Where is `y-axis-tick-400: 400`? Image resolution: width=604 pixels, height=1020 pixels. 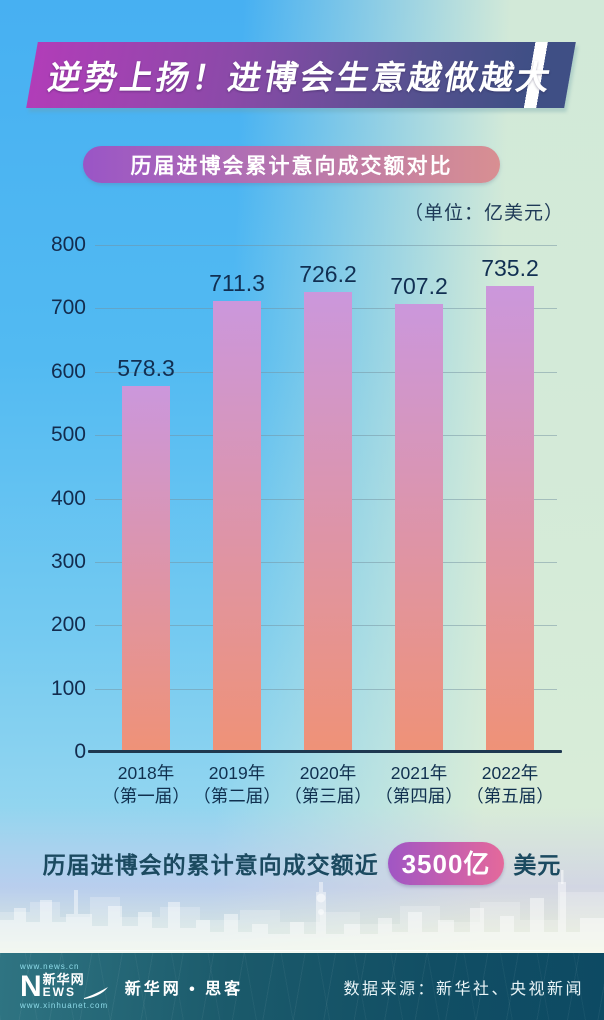 y-axis-tick-400: 400 is located at coordinates (68, 498).